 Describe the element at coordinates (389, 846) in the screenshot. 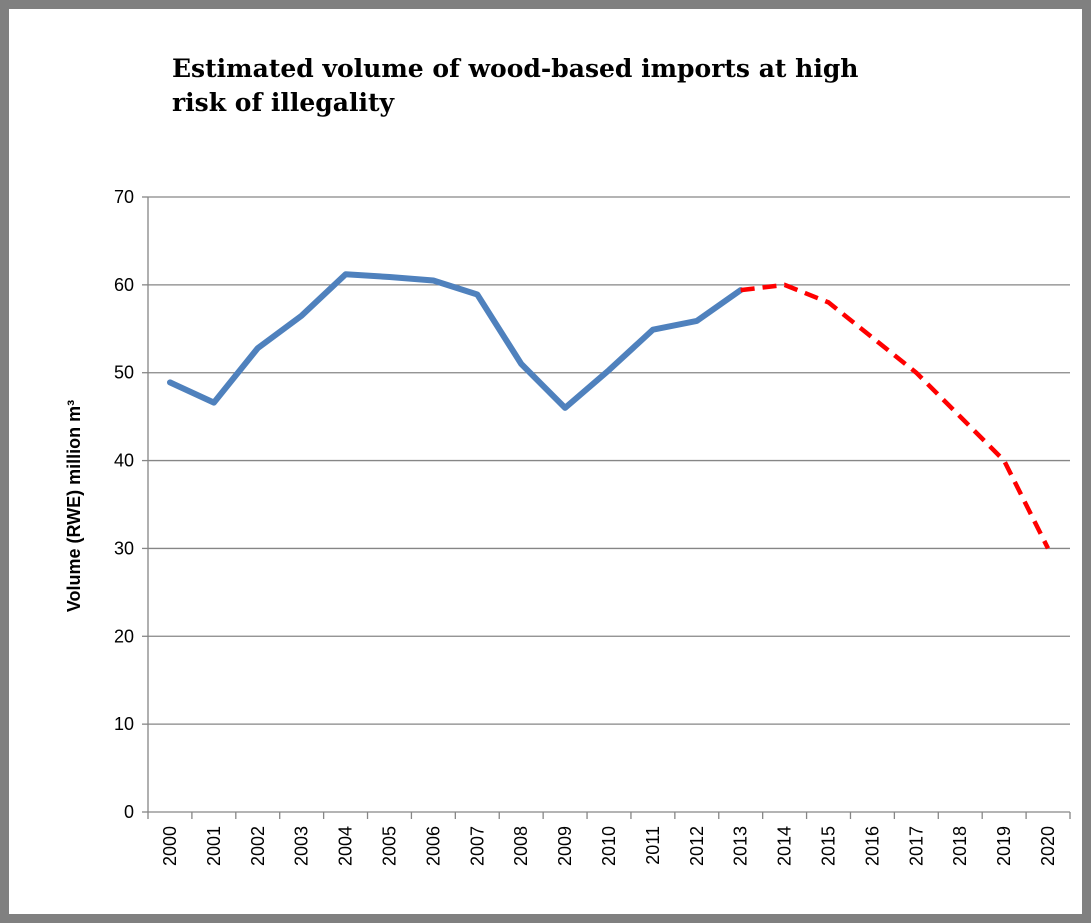

I see `x-tick-label: 2005` at that location.